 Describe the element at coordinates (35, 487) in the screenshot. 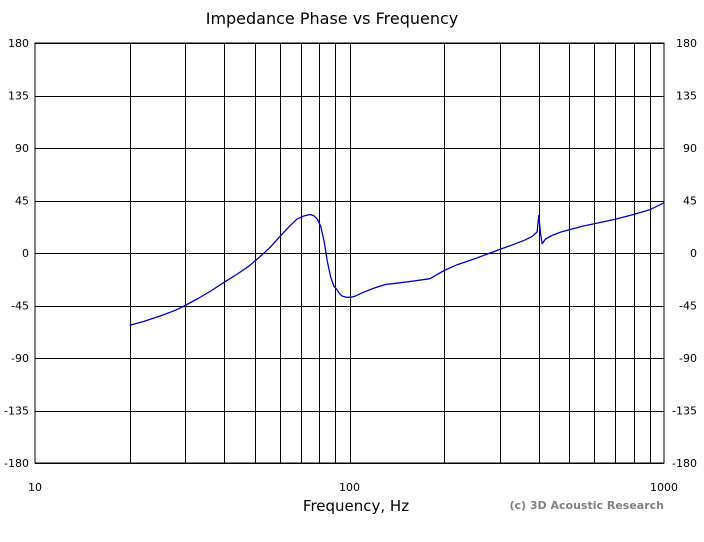

I see `x-tick-label: 10` at that location.